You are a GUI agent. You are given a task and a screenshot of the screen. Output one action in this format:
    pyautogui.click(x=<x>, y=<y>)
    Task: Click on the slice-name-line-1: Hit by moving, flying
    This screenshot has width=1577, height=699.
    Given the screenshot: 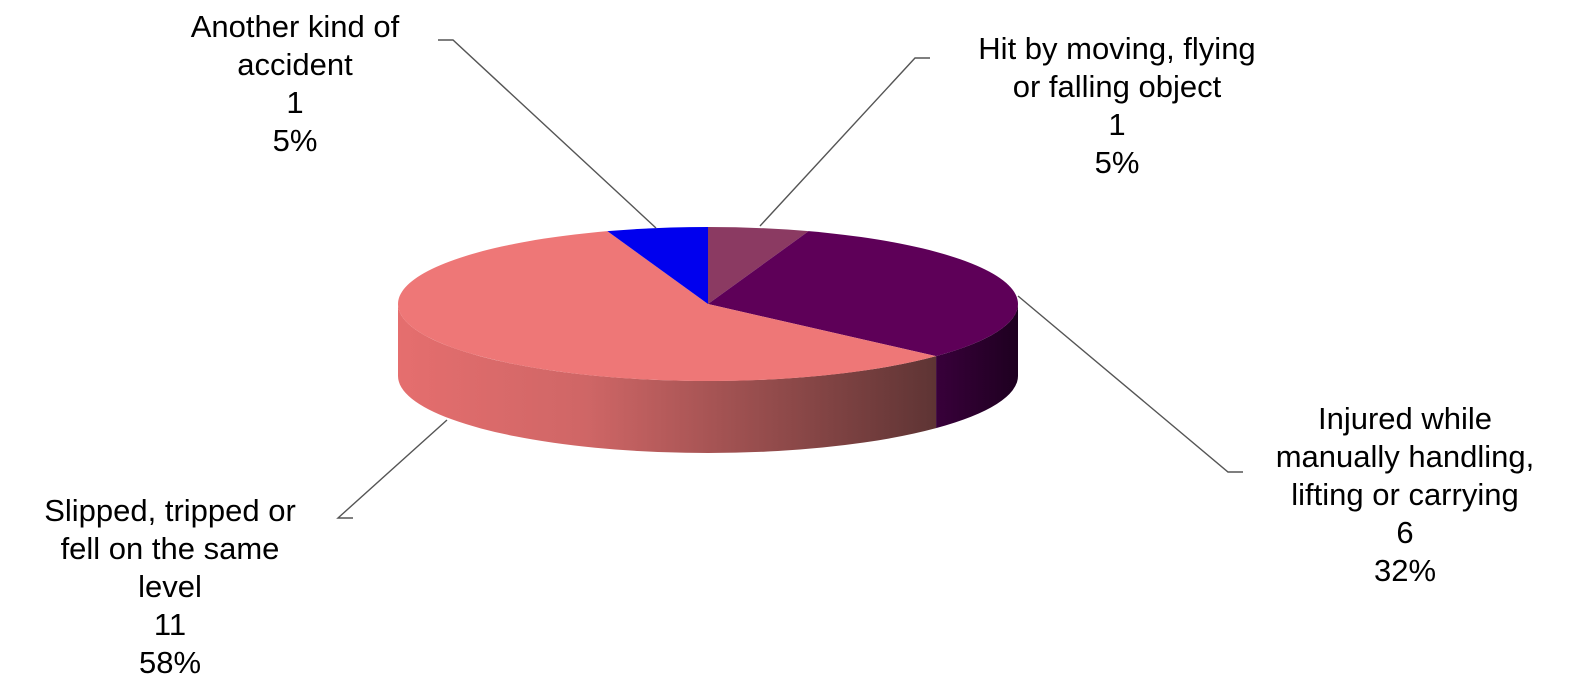 What is the action you would take?
    pyautogui.click(x=1117, y=48)
    